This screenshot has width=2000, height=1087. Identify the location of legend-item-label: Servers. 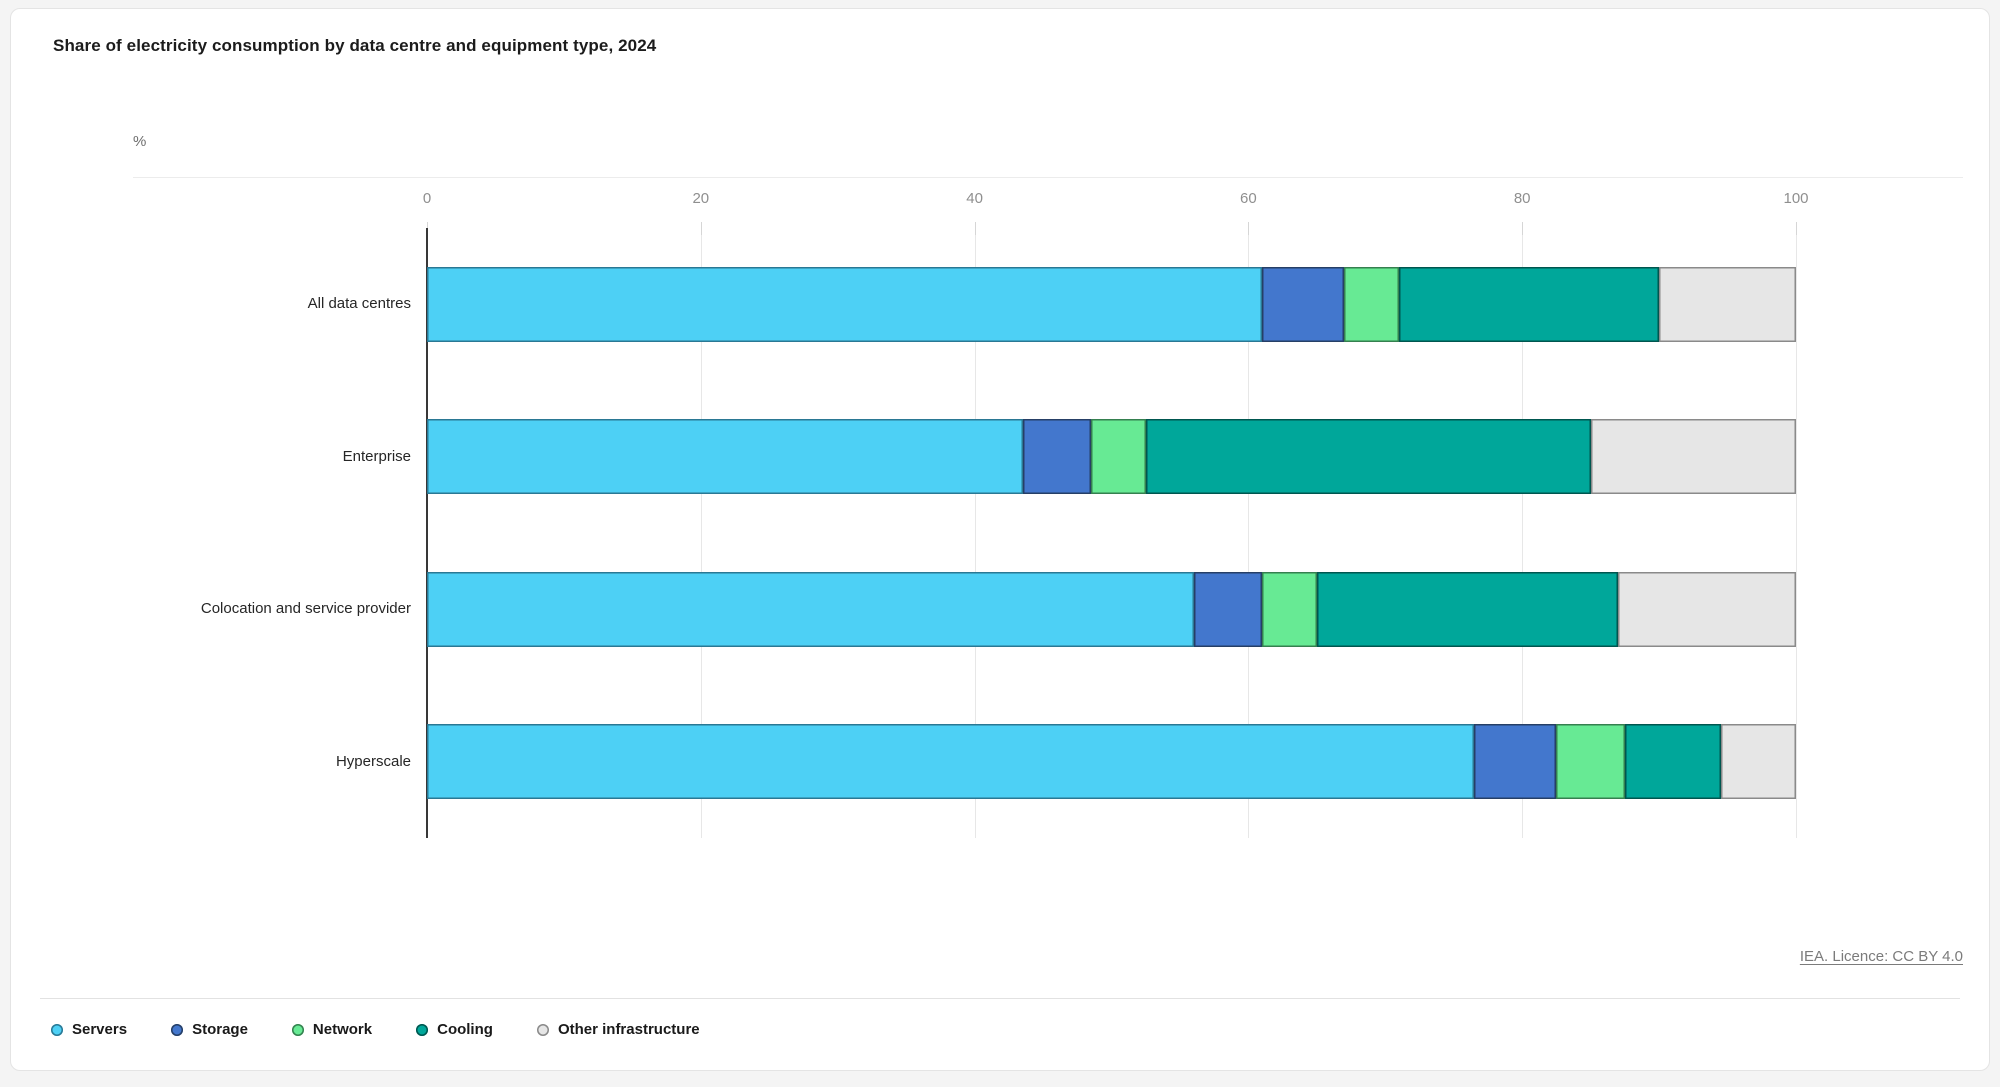
(100, 1029).